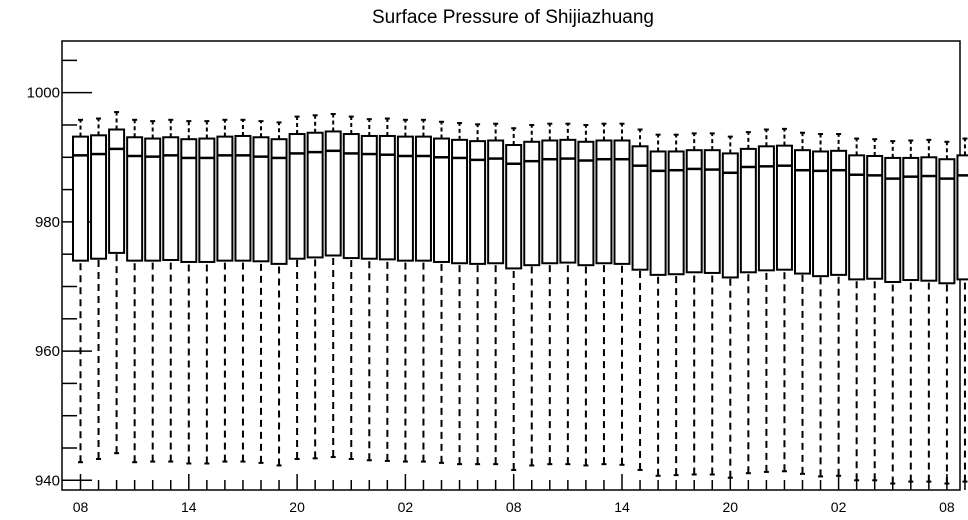 The image size is (968, 520). What do you see at coordinates (731, 507) in the screenshot?
I see `x-tick-label: 20` at bounding box center [731, 507].